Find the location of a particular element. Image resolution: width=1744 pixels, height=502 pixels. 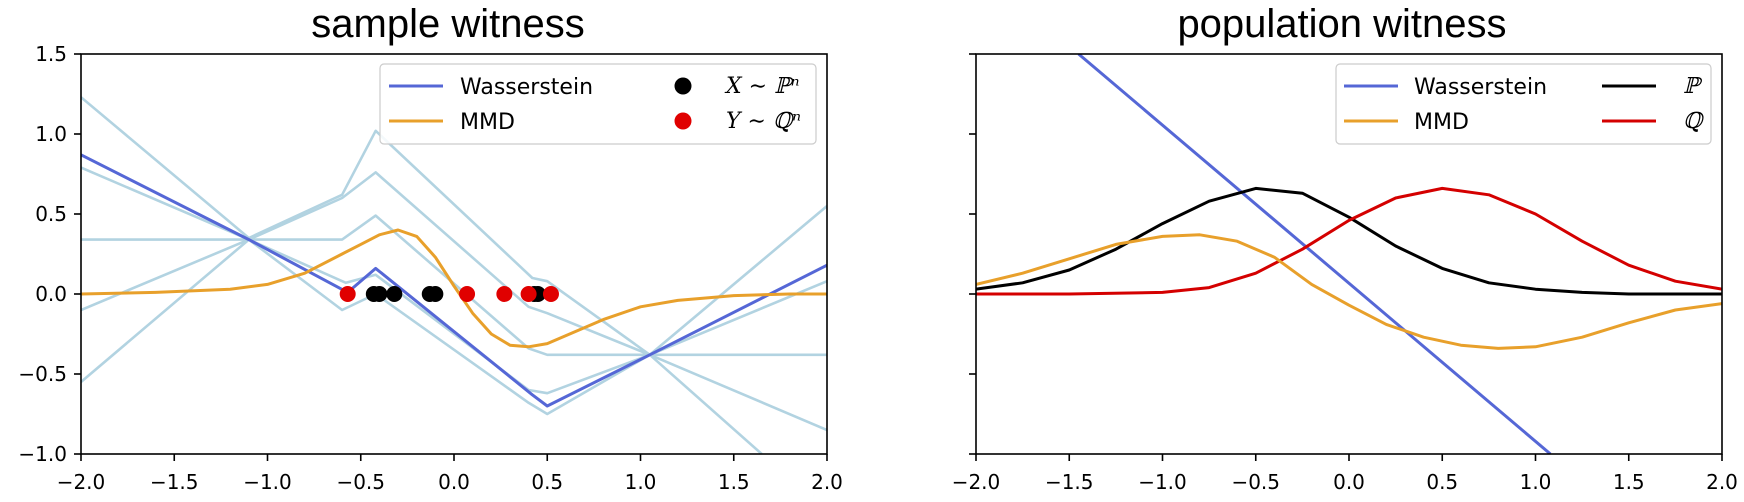

legend-label-y: Y ∼ ℚⁿ is located at coordinates (763, 121).